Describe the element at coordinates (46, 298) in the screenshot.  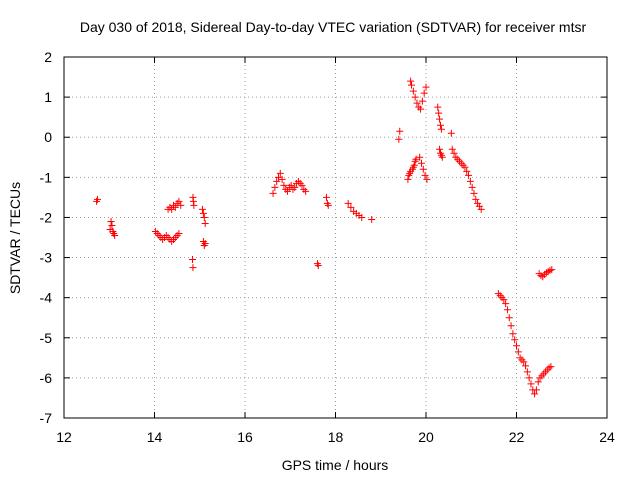
I see `y-tick-label: -4` at that location.